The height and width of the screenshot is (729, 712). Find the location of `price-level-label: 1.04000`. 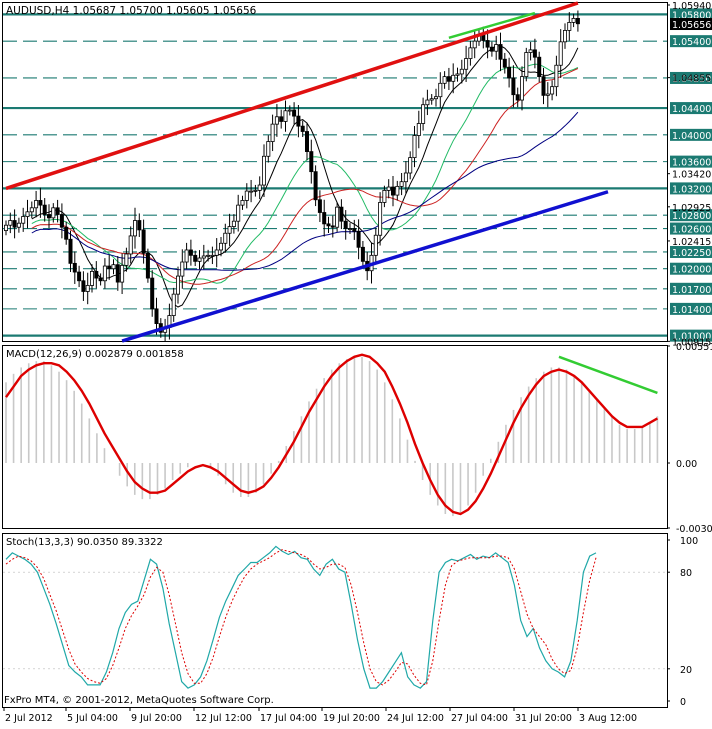

price-level-label: 1.04000 is located at coordinates (691, 136).